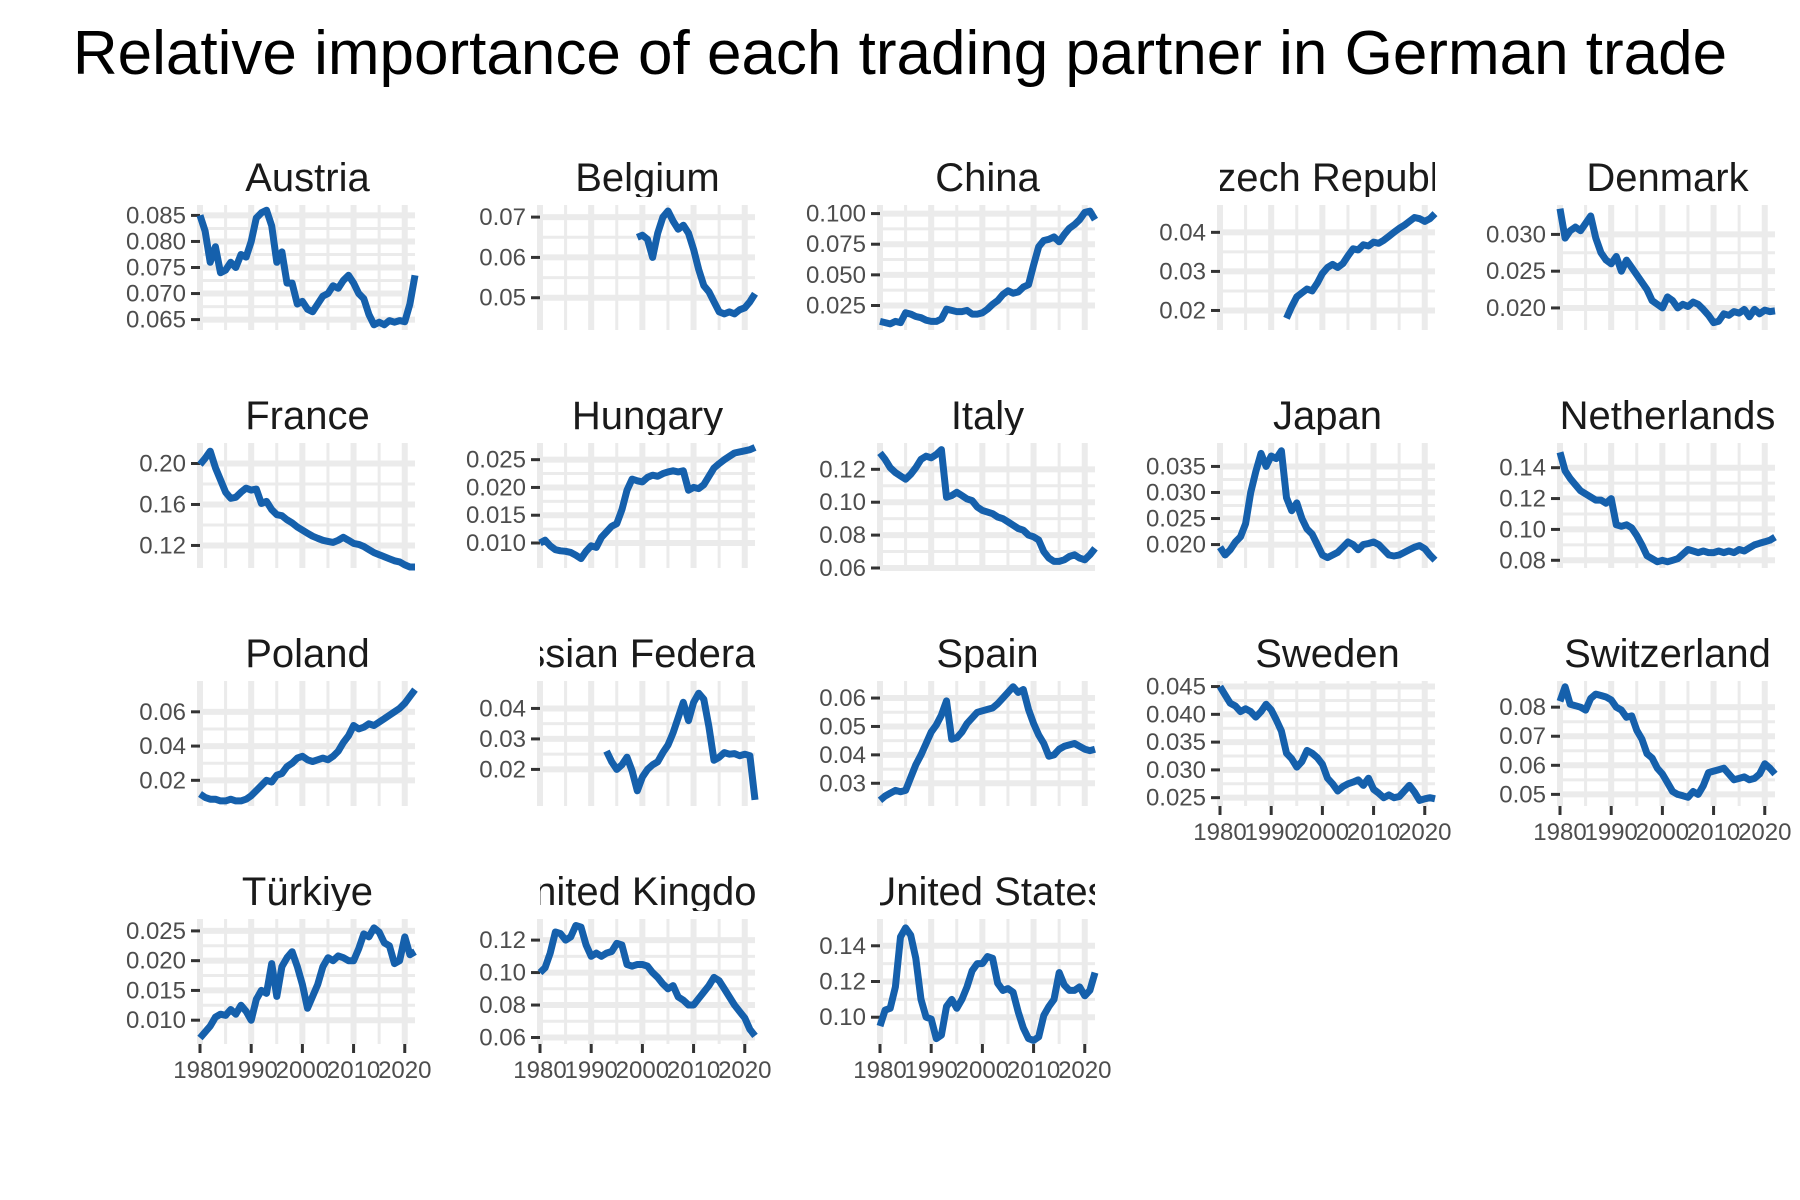  I want to click on panel-russian-federation: Russian Federation 0.02 0.03 0.04, so click(647, 719).